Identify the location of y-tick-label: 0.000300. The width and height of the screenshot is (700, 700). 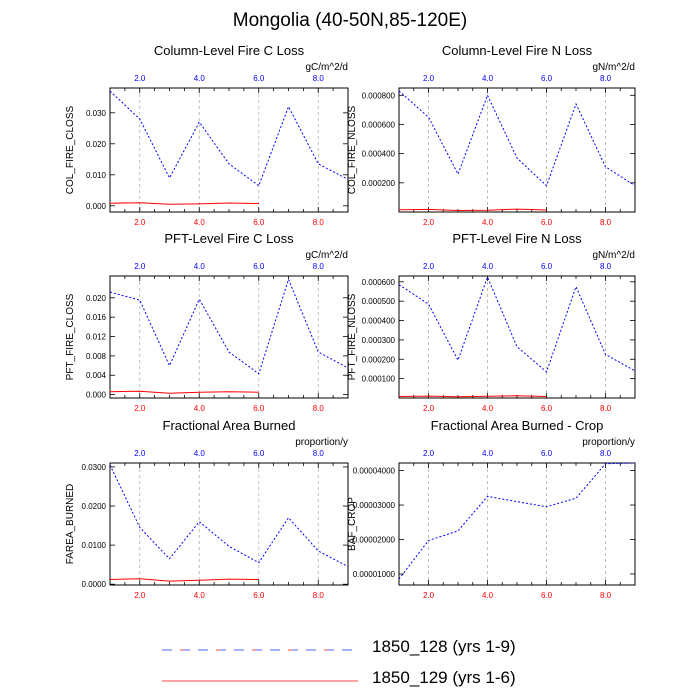
(379, 340).